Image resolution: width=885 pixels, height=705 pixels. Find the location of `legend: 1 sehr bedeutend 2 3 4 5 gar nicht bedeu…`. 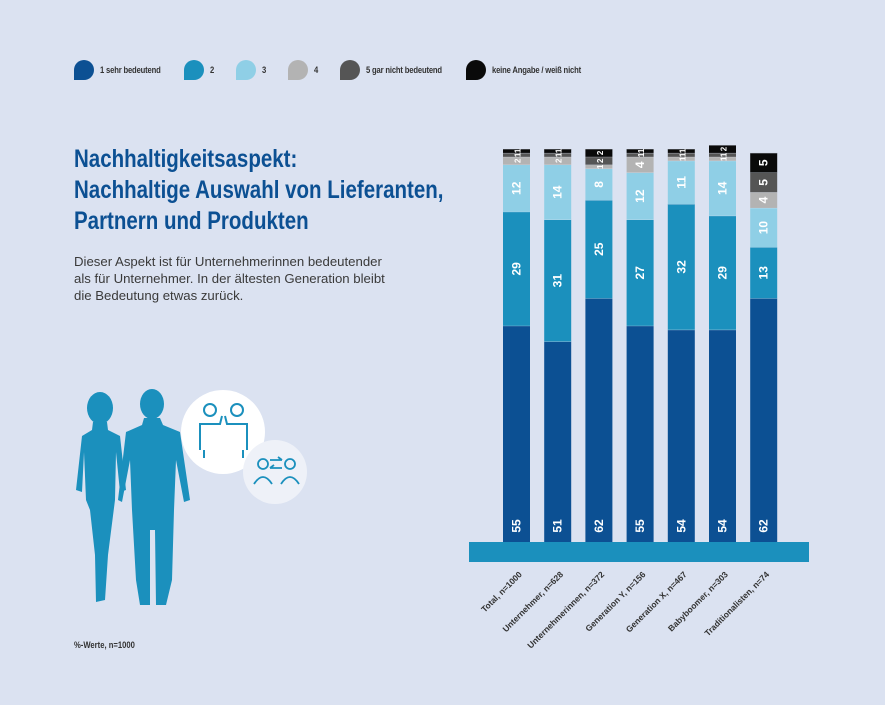

legend: 1 sehr bedeutend 2 3 4 5 gar nicht bedeu… is located at coordinates (374, 70).